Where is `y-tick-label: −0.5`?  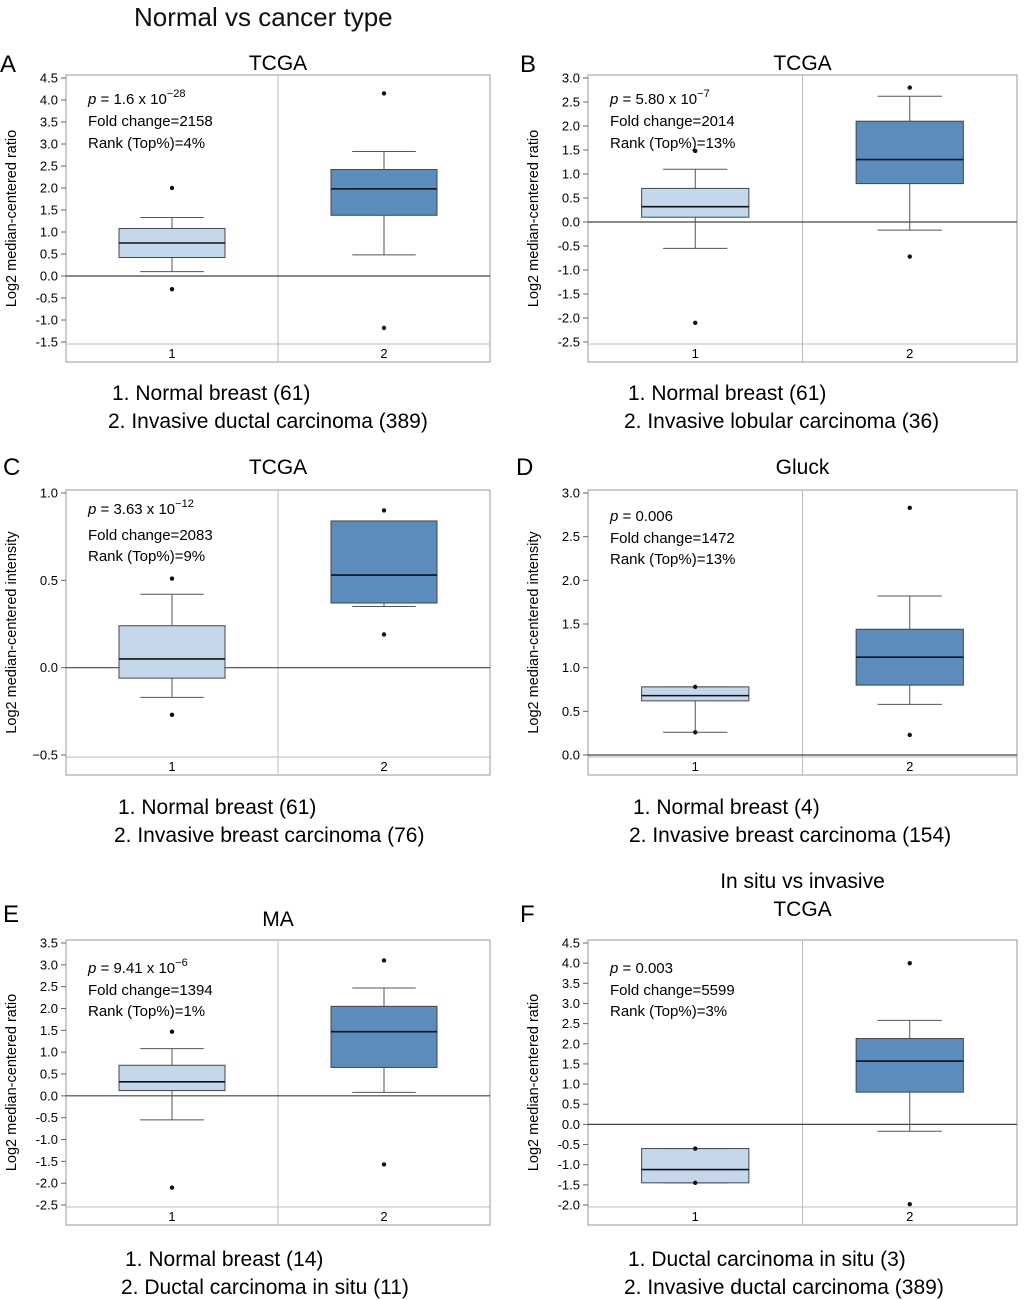
y-tick-label: −0.5 is located at coordinates (45, 755).